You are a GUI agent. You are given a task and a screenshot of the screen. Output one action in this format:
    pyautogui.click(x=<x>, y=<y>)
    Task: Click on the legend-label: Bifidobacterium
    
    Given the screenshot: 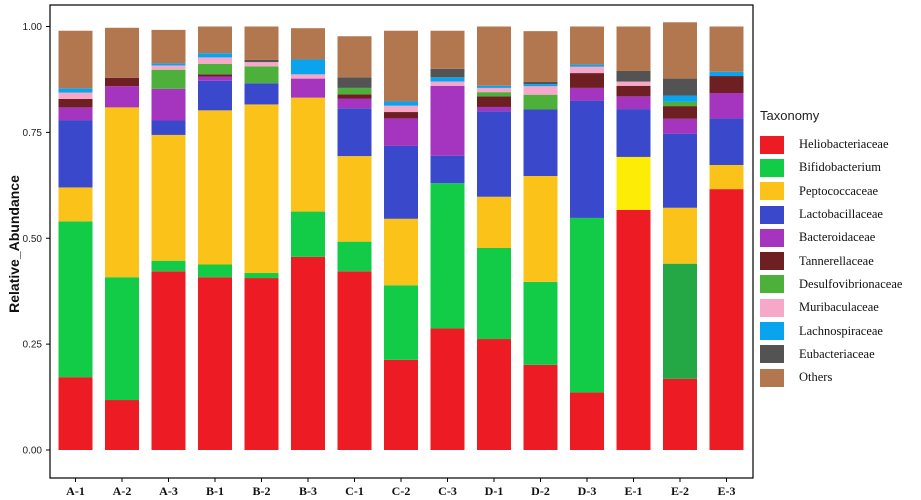 What is the action you would take?
    pyautogui.click(x=840, y=167)
    